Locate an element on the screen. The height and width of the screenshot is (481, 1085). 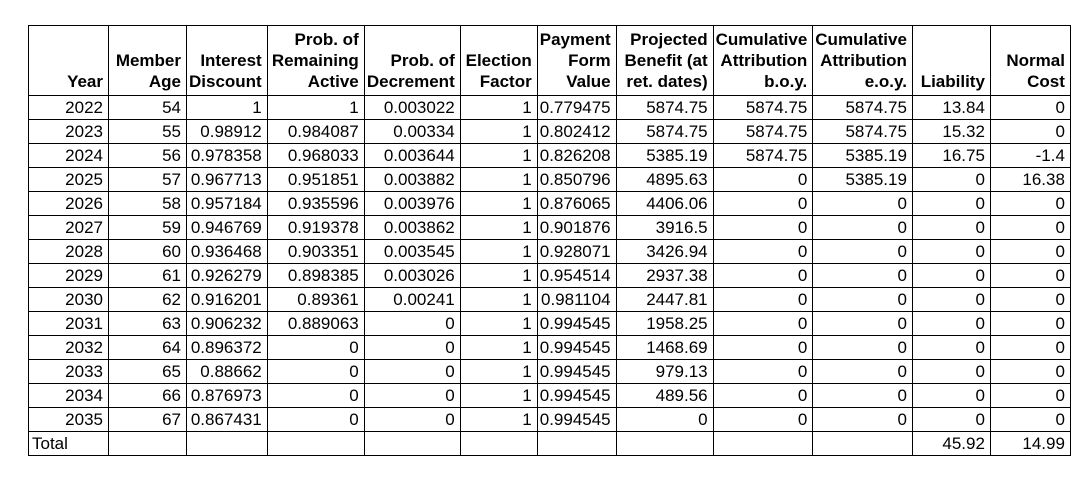
total-label: Total is located at coordinates (68, 443).